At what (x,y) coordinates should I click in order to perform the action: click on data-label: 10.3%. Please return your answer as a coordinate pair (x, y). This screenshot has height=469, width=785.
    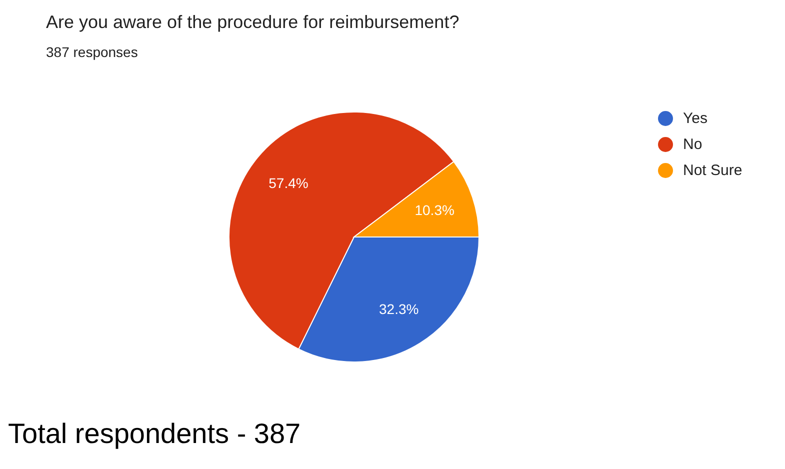
    Looking at the image, I should click on (434, 210).